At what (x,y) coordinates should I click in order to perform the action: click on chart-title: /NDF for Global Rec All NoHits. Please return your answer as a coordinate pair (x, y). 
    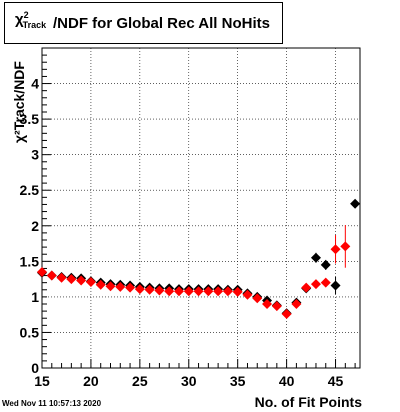
    Looking at the image, I should click on (161, 23).